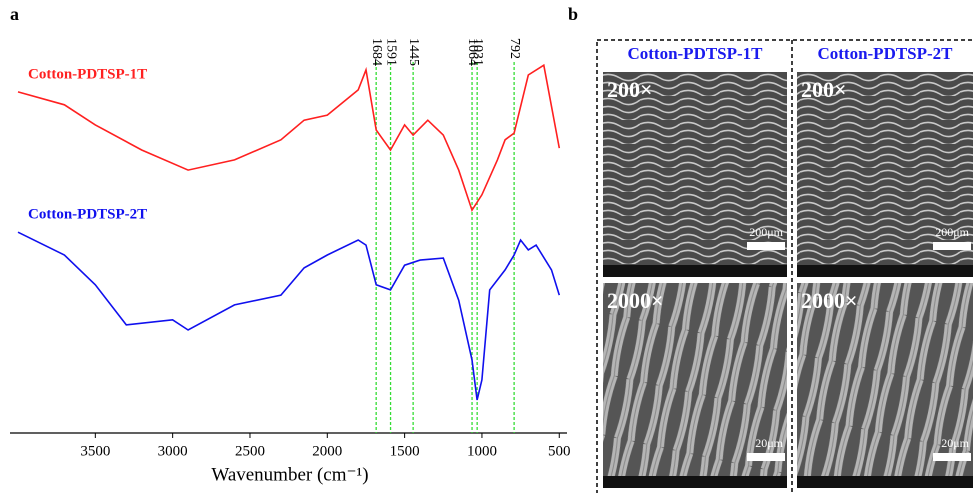 The image size is (973, 493). Describe the element at coordinates (250, 451) in the screenshot. I see `x-tick-label: 2500` at that location.